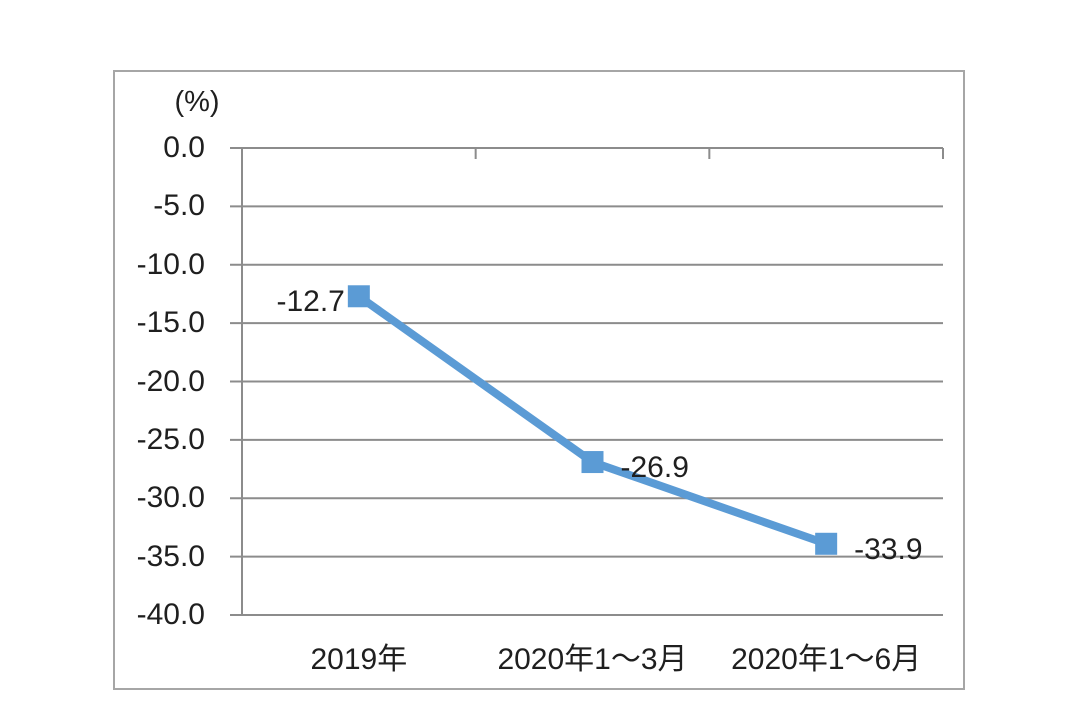  I want to click on y-tick-label: -30.0, so click(170, 498).